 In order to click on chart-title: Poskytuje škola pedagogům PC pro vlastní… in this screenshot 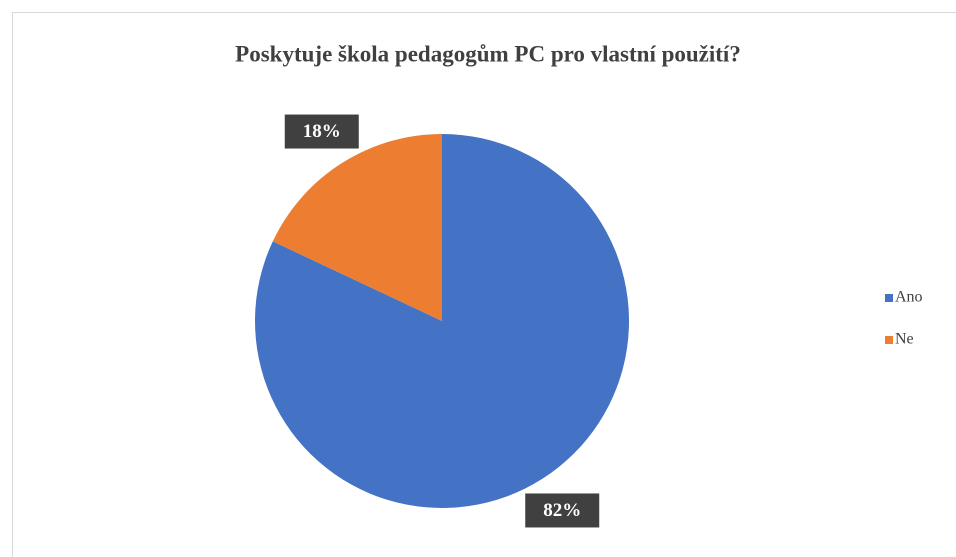, I will do `click(488, 53)`.